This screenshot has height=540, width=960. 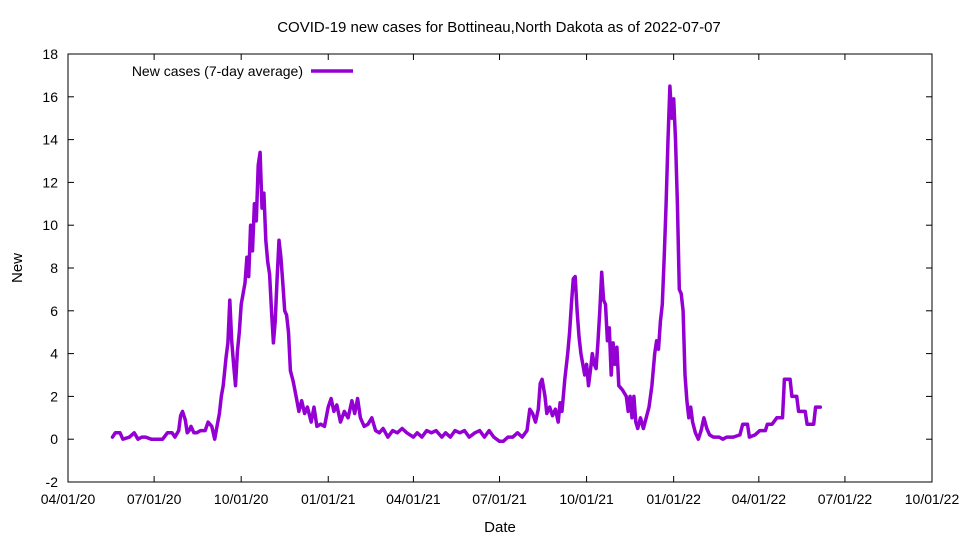 What do you see at coordinates (673, 499) in the screenshot?
I see `x-tick-label: 01/01/22` at bounding box center [673, 499].